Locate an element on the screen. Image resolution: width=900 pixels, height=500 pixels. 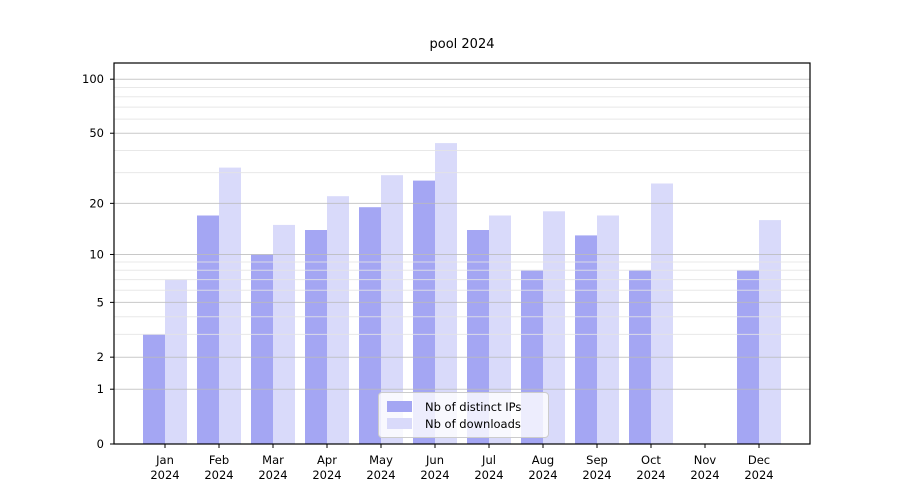
y-tick-label: 2 is located at coordinates (100, 357).